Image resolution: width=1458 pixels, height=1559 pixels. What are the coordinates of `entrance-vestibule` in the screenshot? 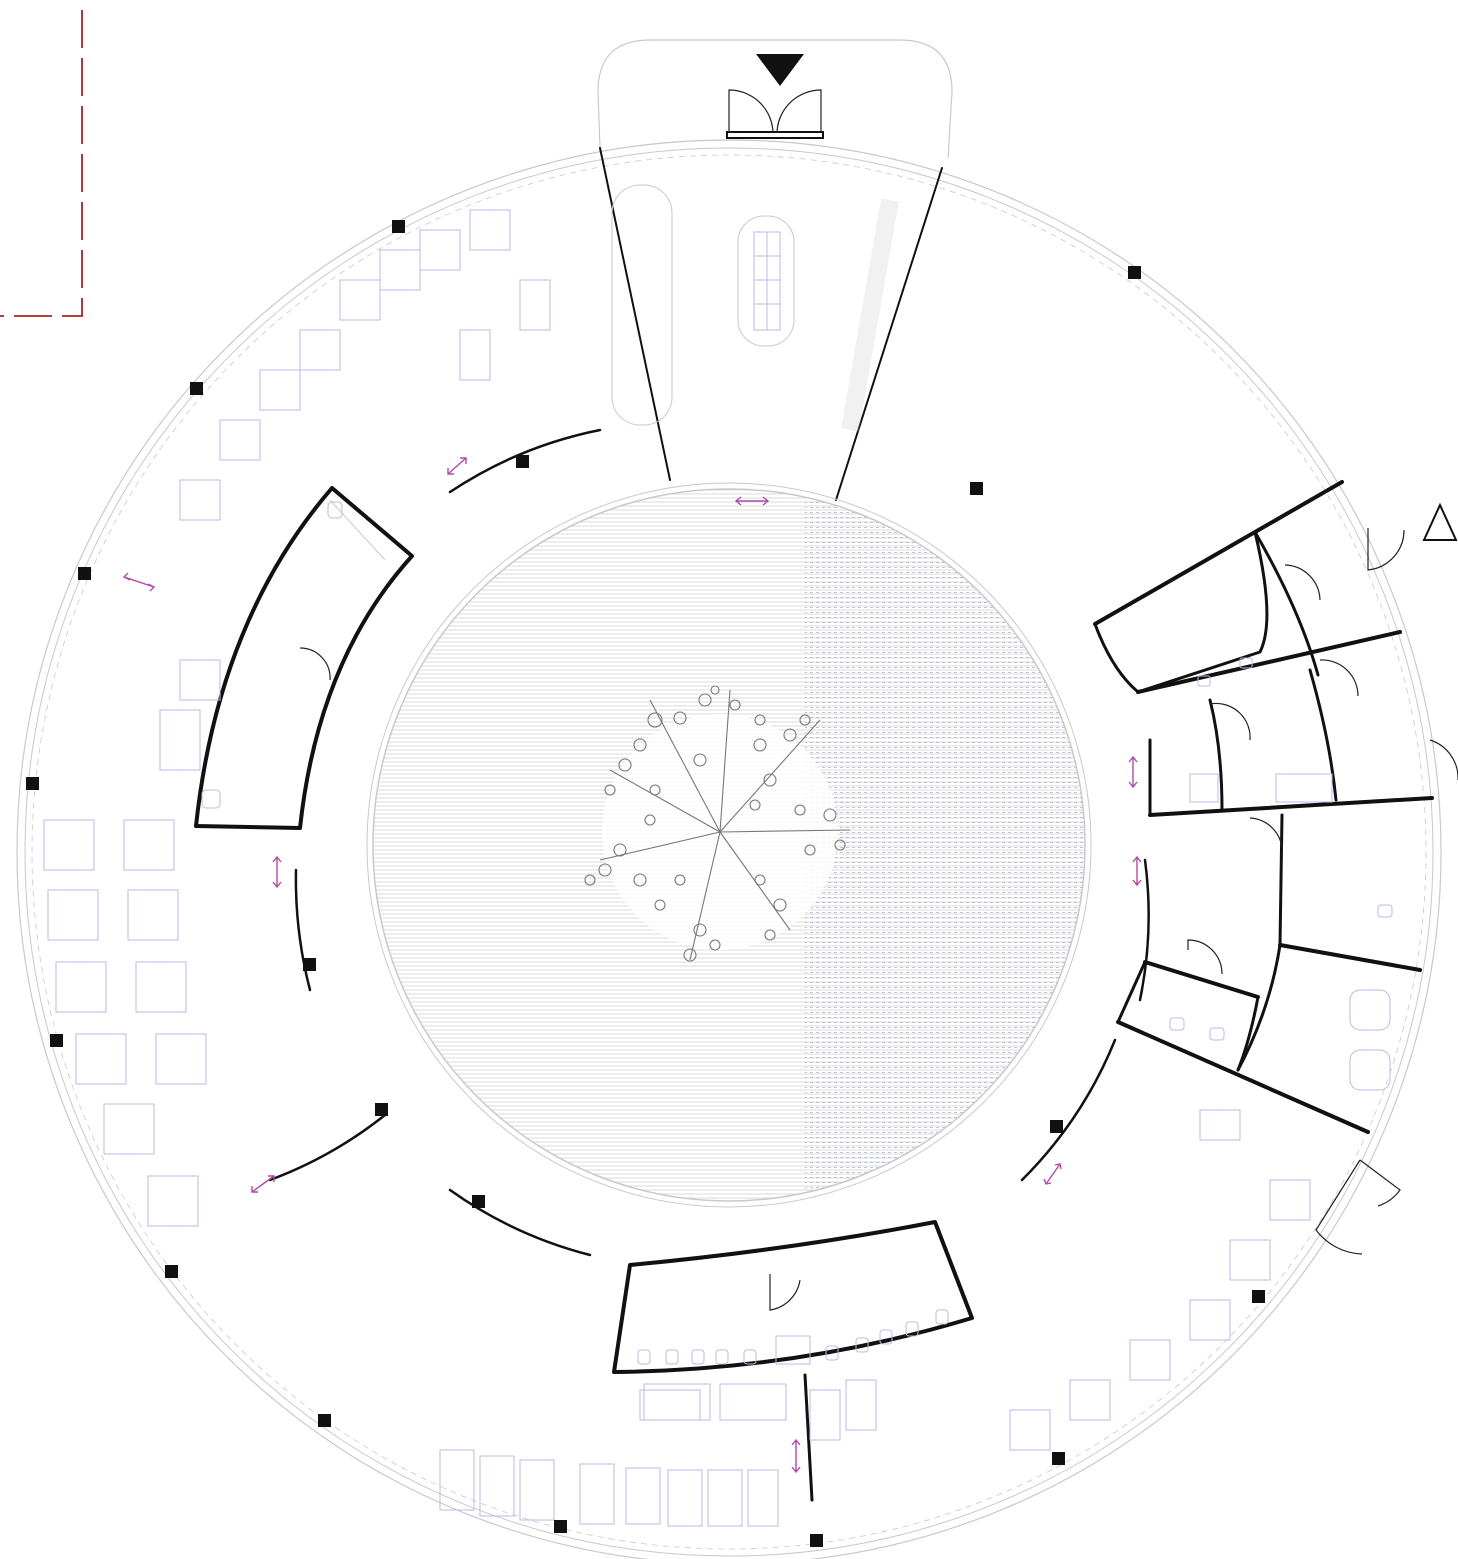 It's located at (775, 270).